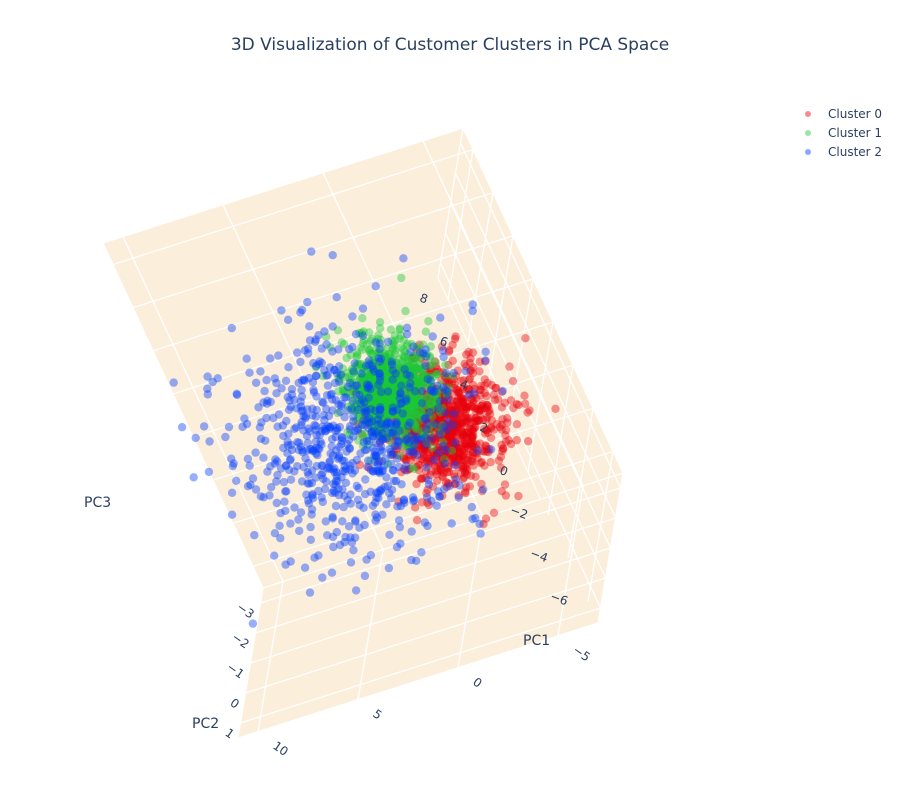  Describe the element at coordinates (843, 114) in the screenshot. I see `legend-item-cluster-0: Cluster 0` at that location.